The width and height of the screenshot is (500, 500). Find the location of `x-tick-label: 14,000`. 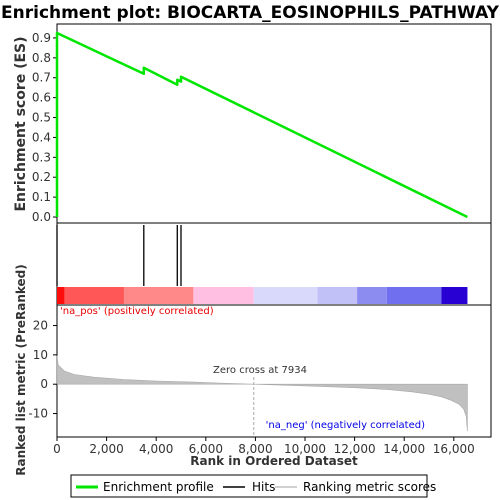

x-tick-label: 14,000 is located at coordinates (404, 449).